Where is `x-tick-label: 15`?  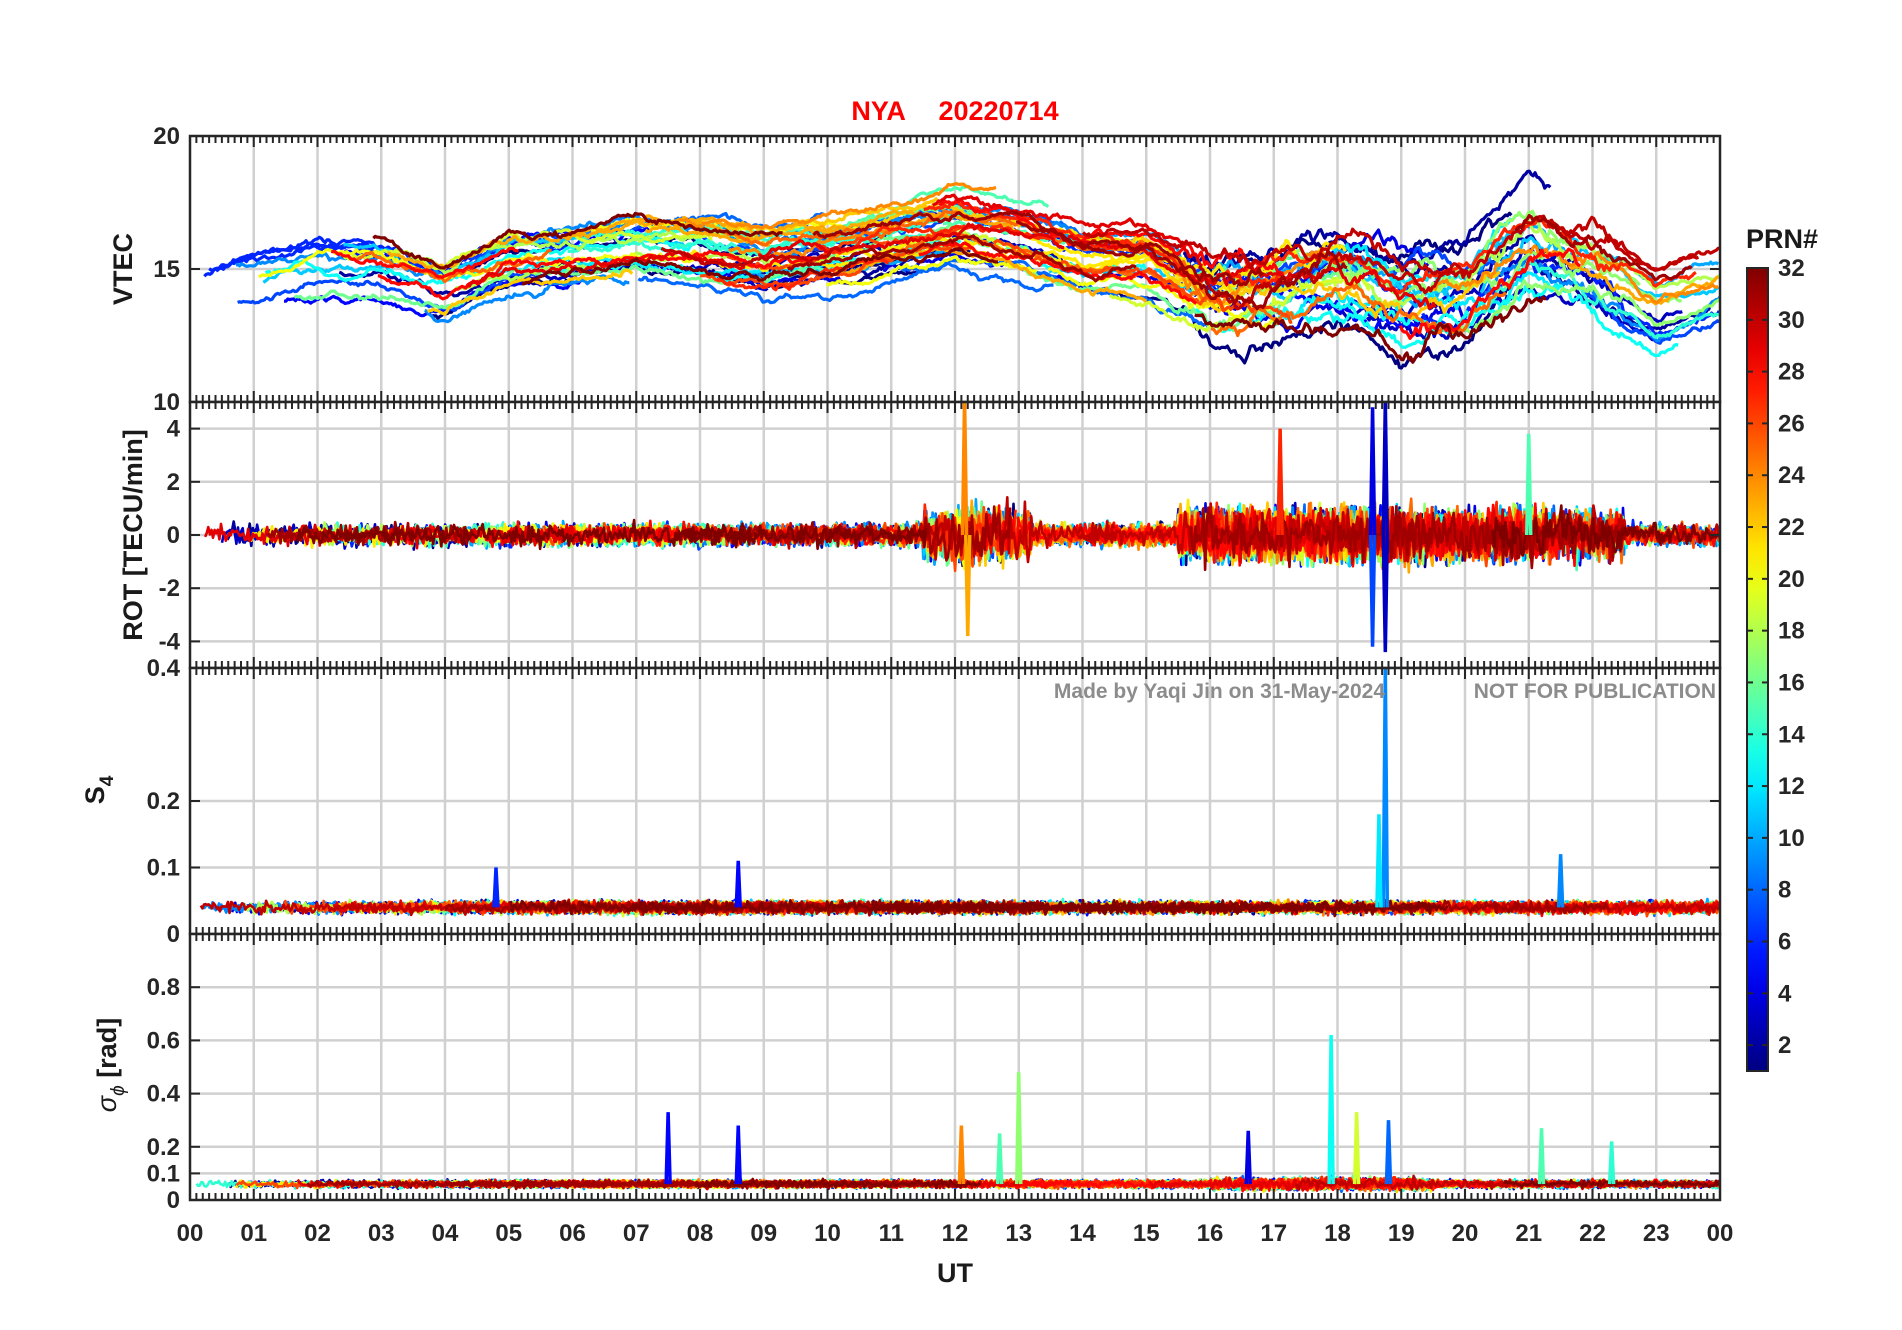
x-tick-label: 15 is located at coordinates (1146, 1233).